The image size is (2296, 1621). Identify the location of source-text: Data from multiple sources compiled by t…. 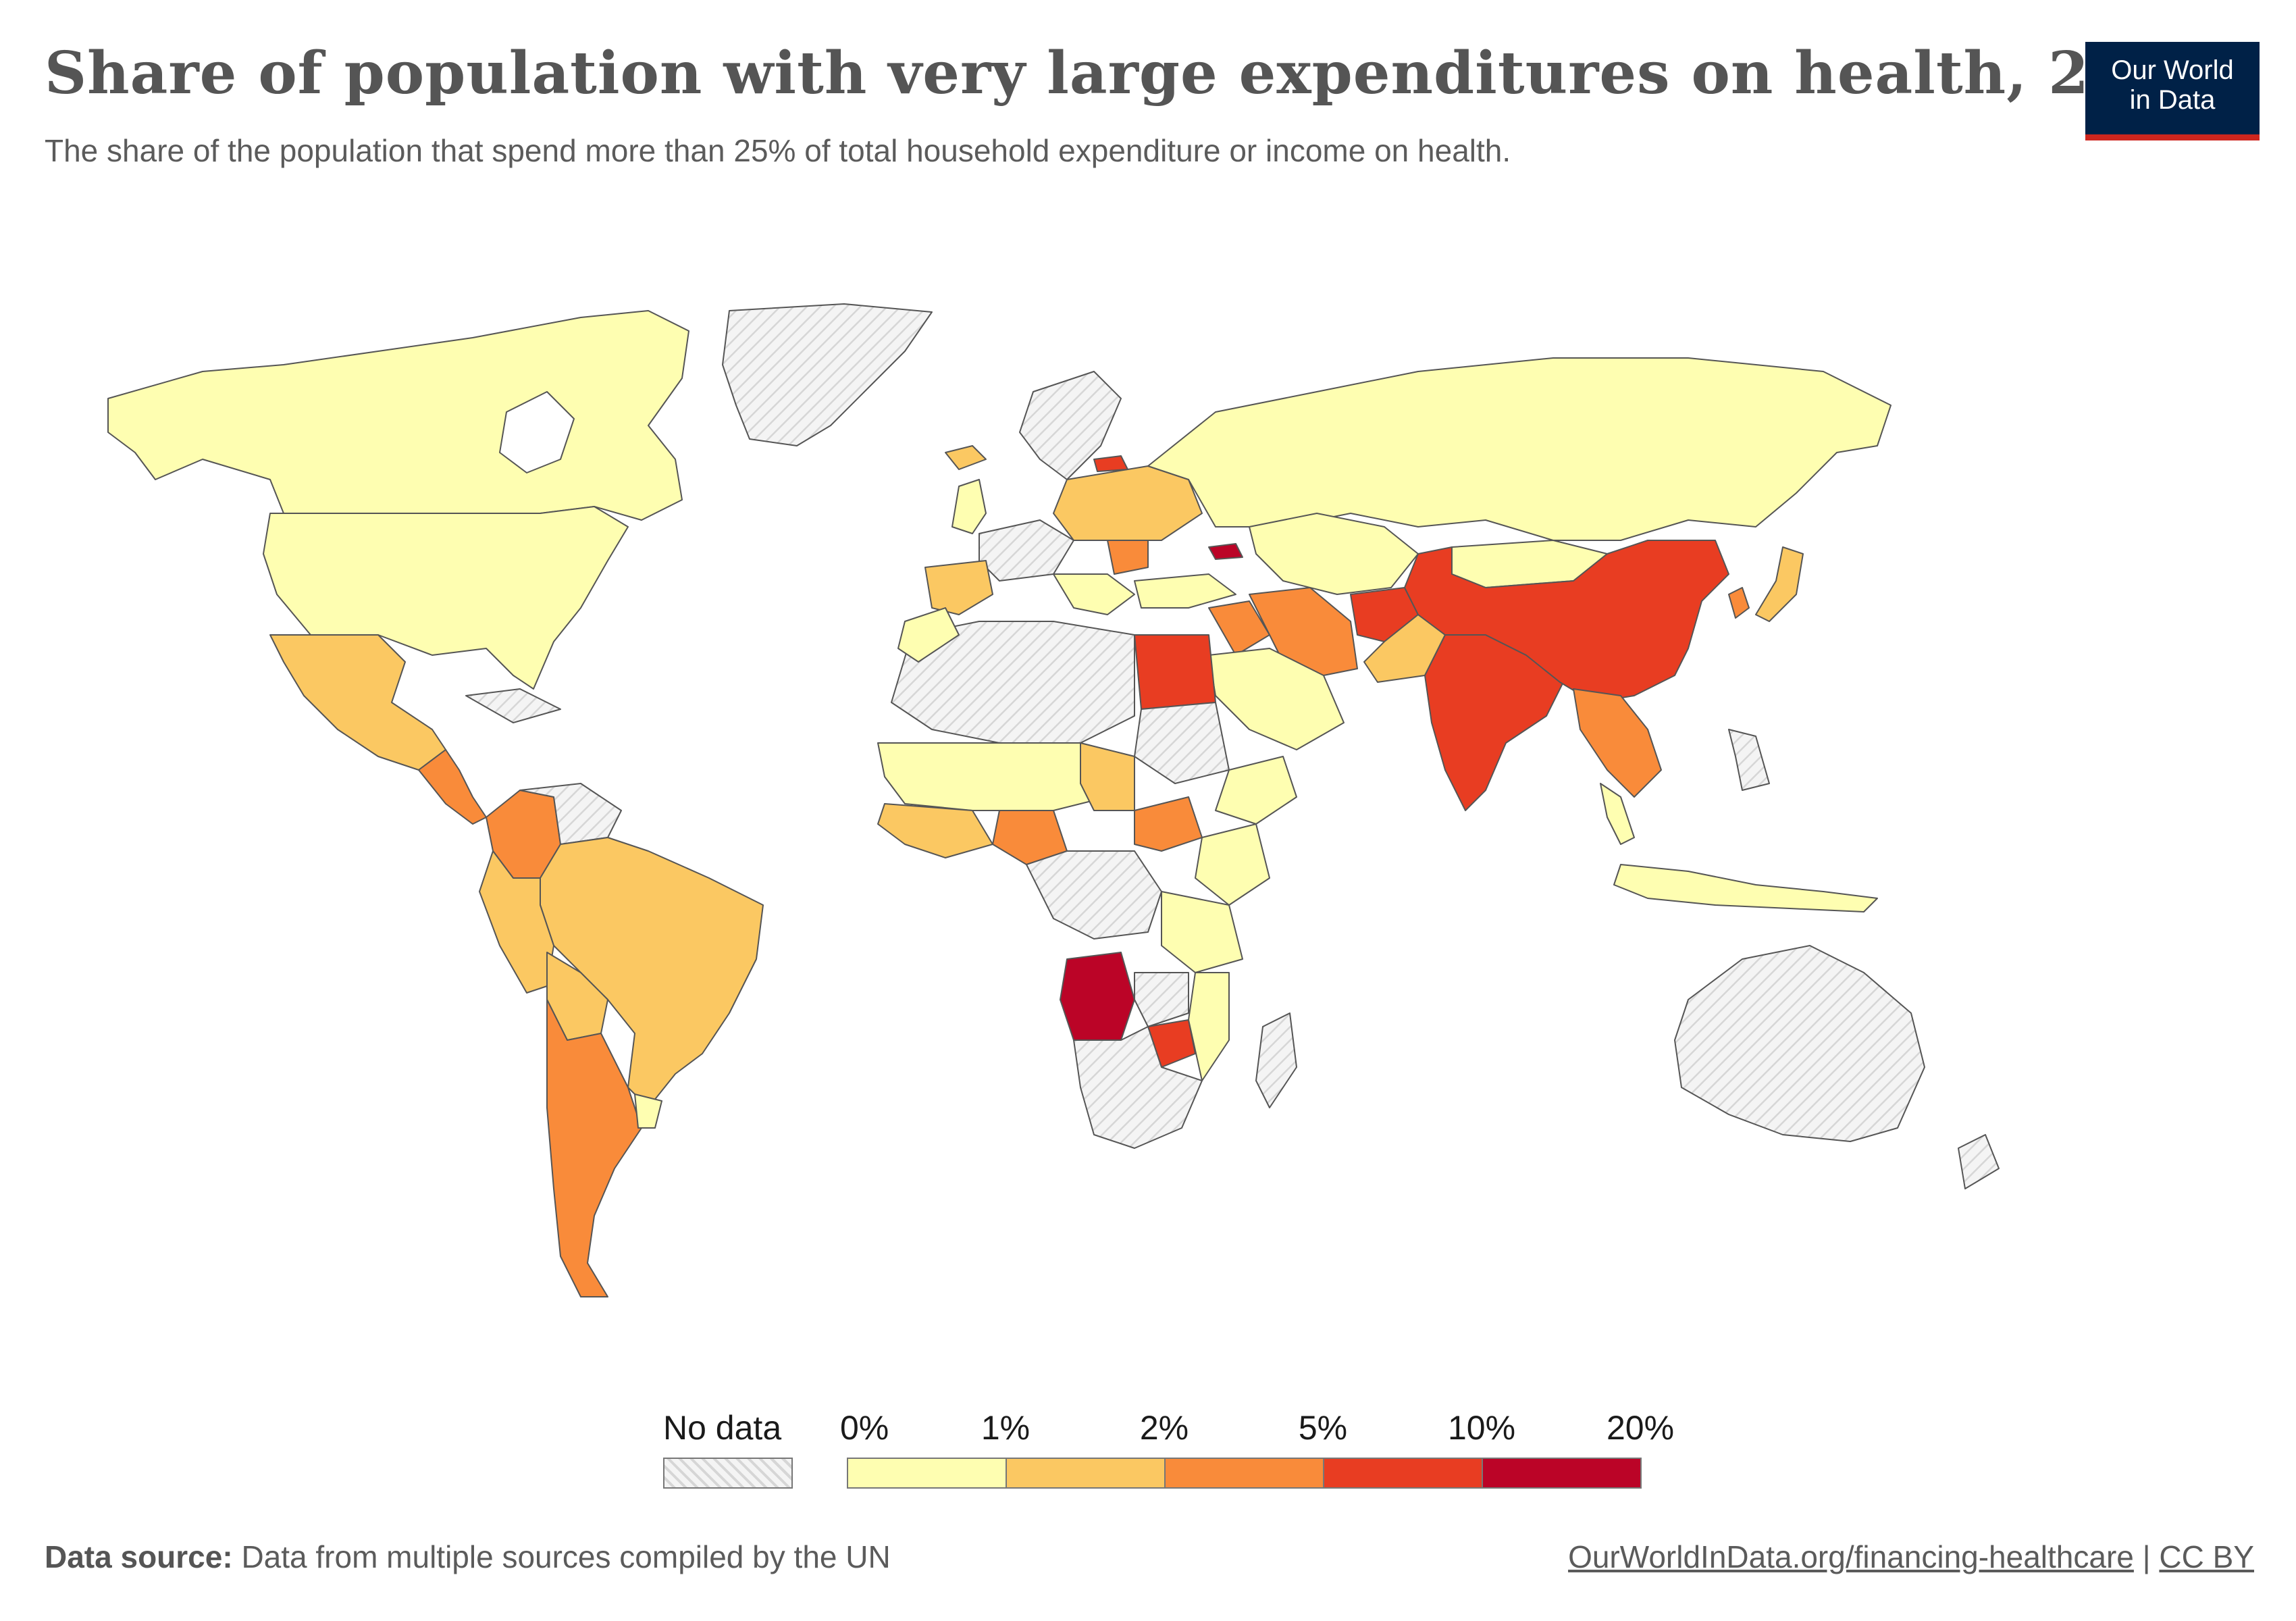
(566, 1556).